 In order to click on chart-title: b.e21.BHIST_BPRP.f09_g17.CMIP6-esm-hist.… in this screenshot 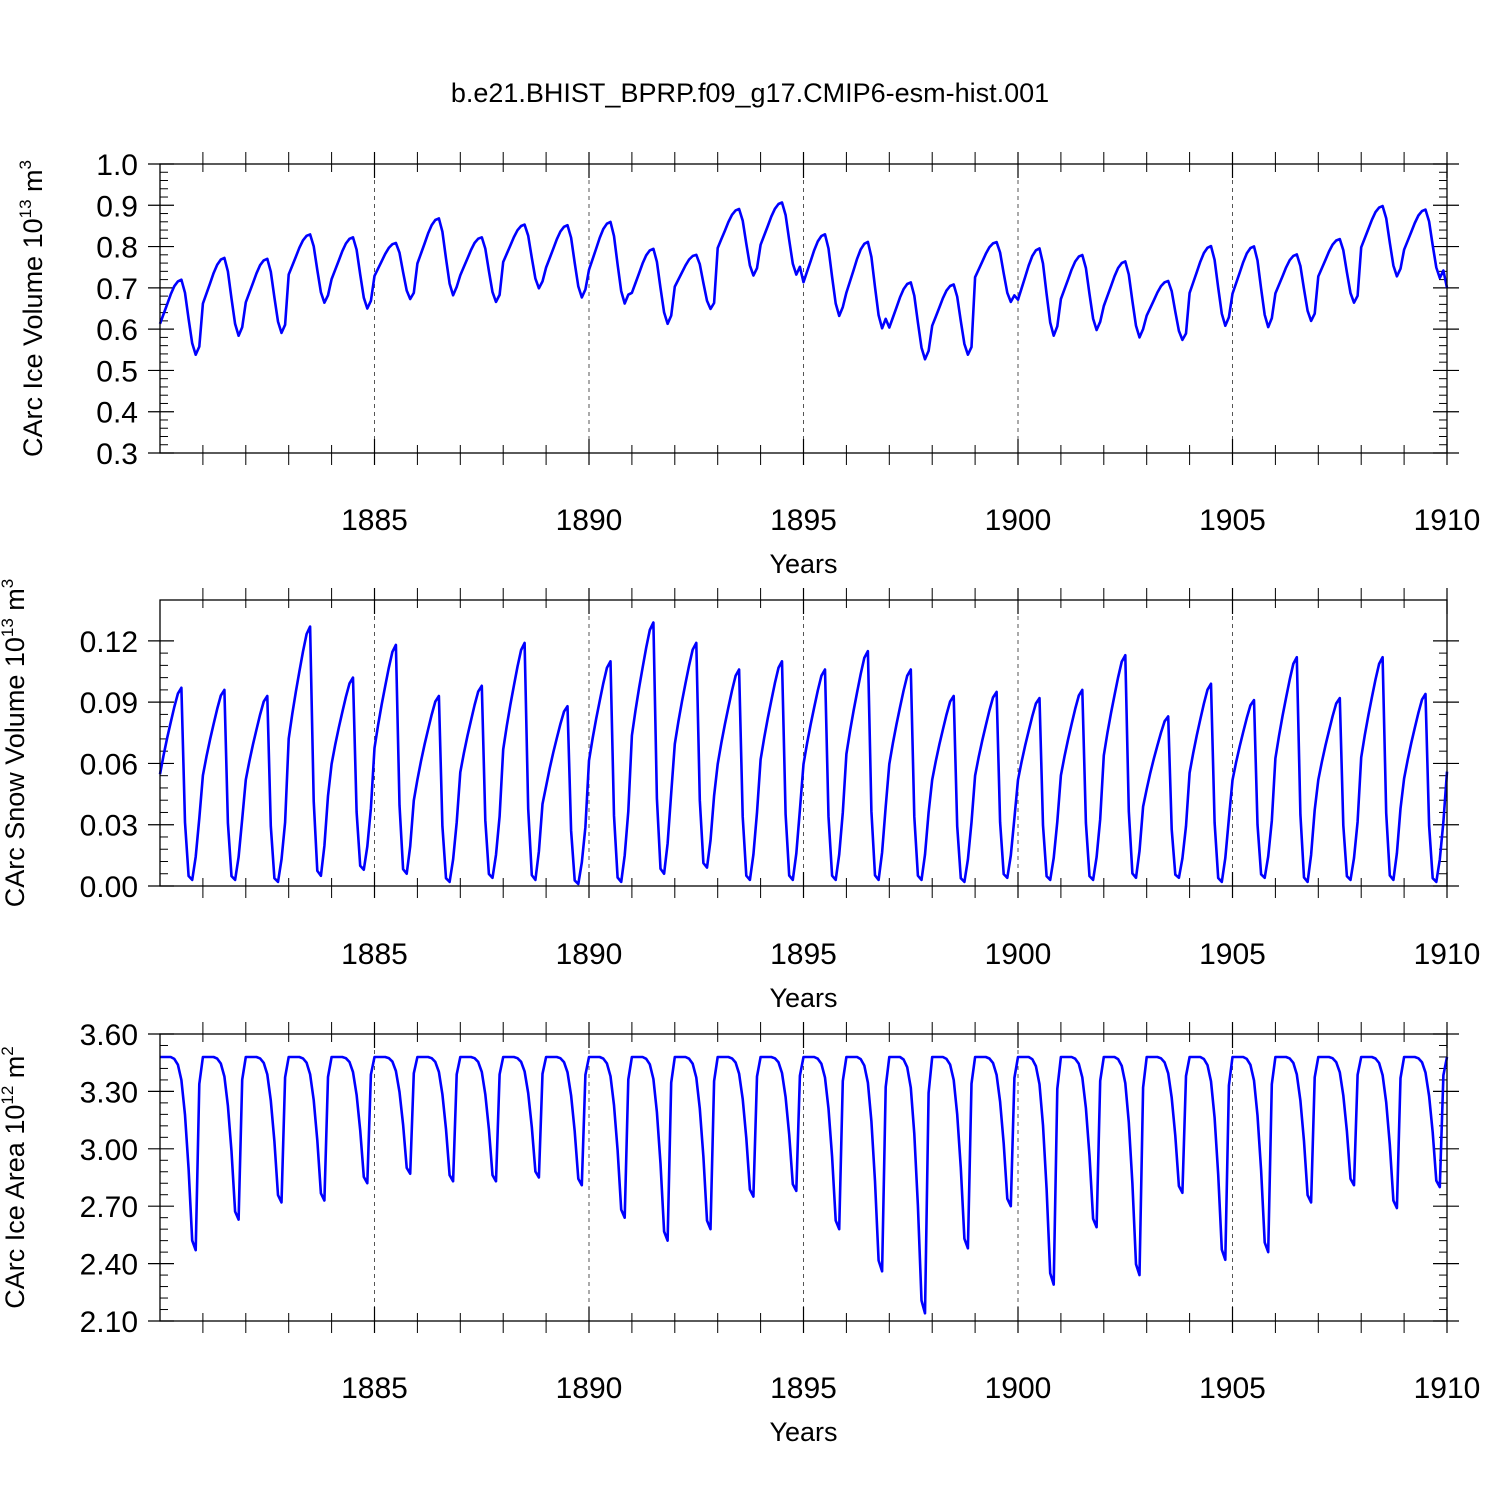, I will do `click(750, 93)`.